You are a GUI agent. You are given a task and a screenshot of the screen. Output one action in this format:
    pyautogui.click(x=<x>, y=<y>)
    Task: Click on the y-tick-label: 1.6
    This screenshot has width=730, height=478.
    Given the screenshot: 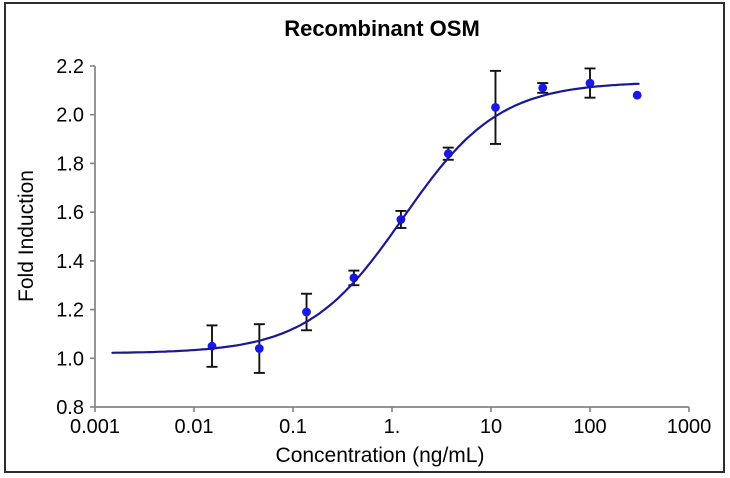 What is the action you would take?
    pyautogui.click(x=70, y=213)
    